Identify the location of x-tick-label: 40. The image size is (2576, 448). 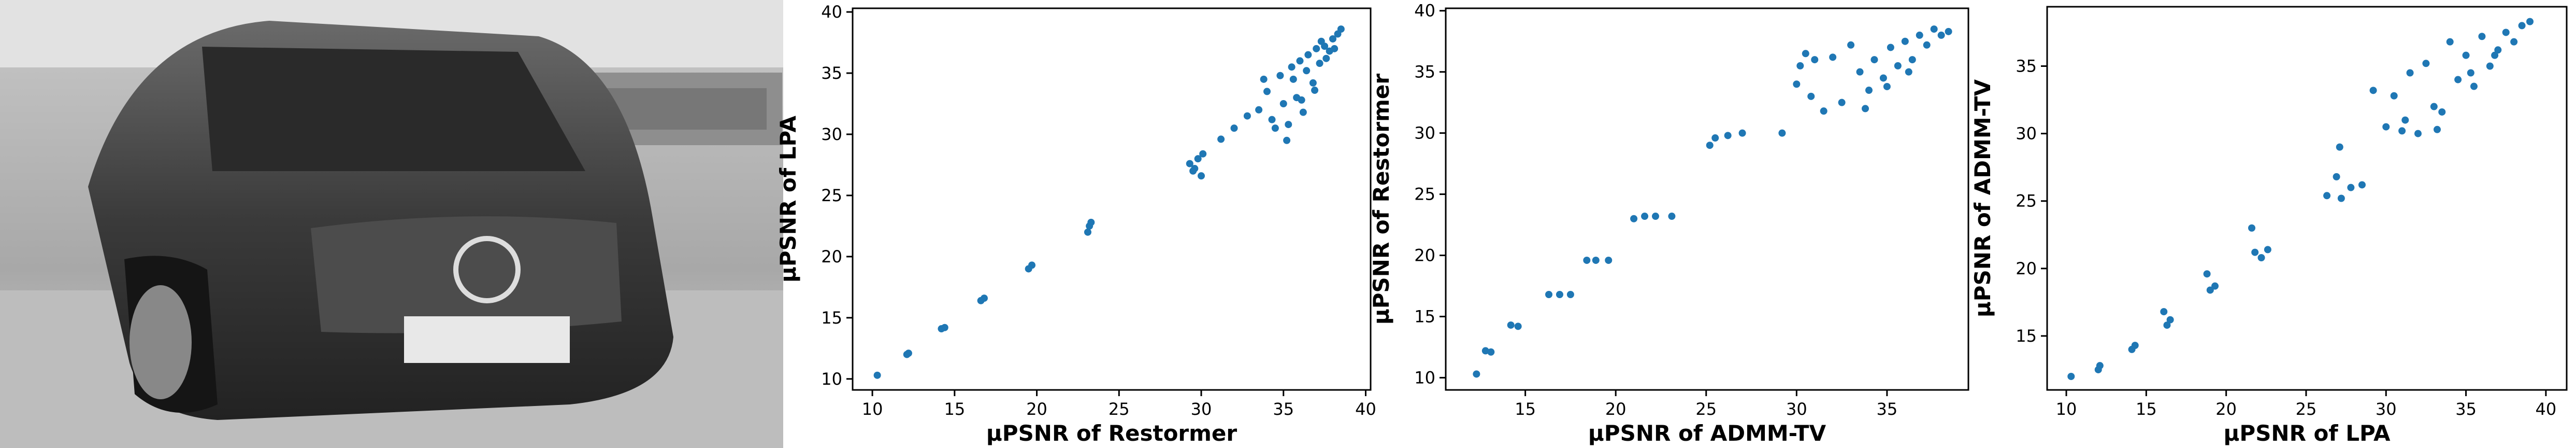
(2546, 409).